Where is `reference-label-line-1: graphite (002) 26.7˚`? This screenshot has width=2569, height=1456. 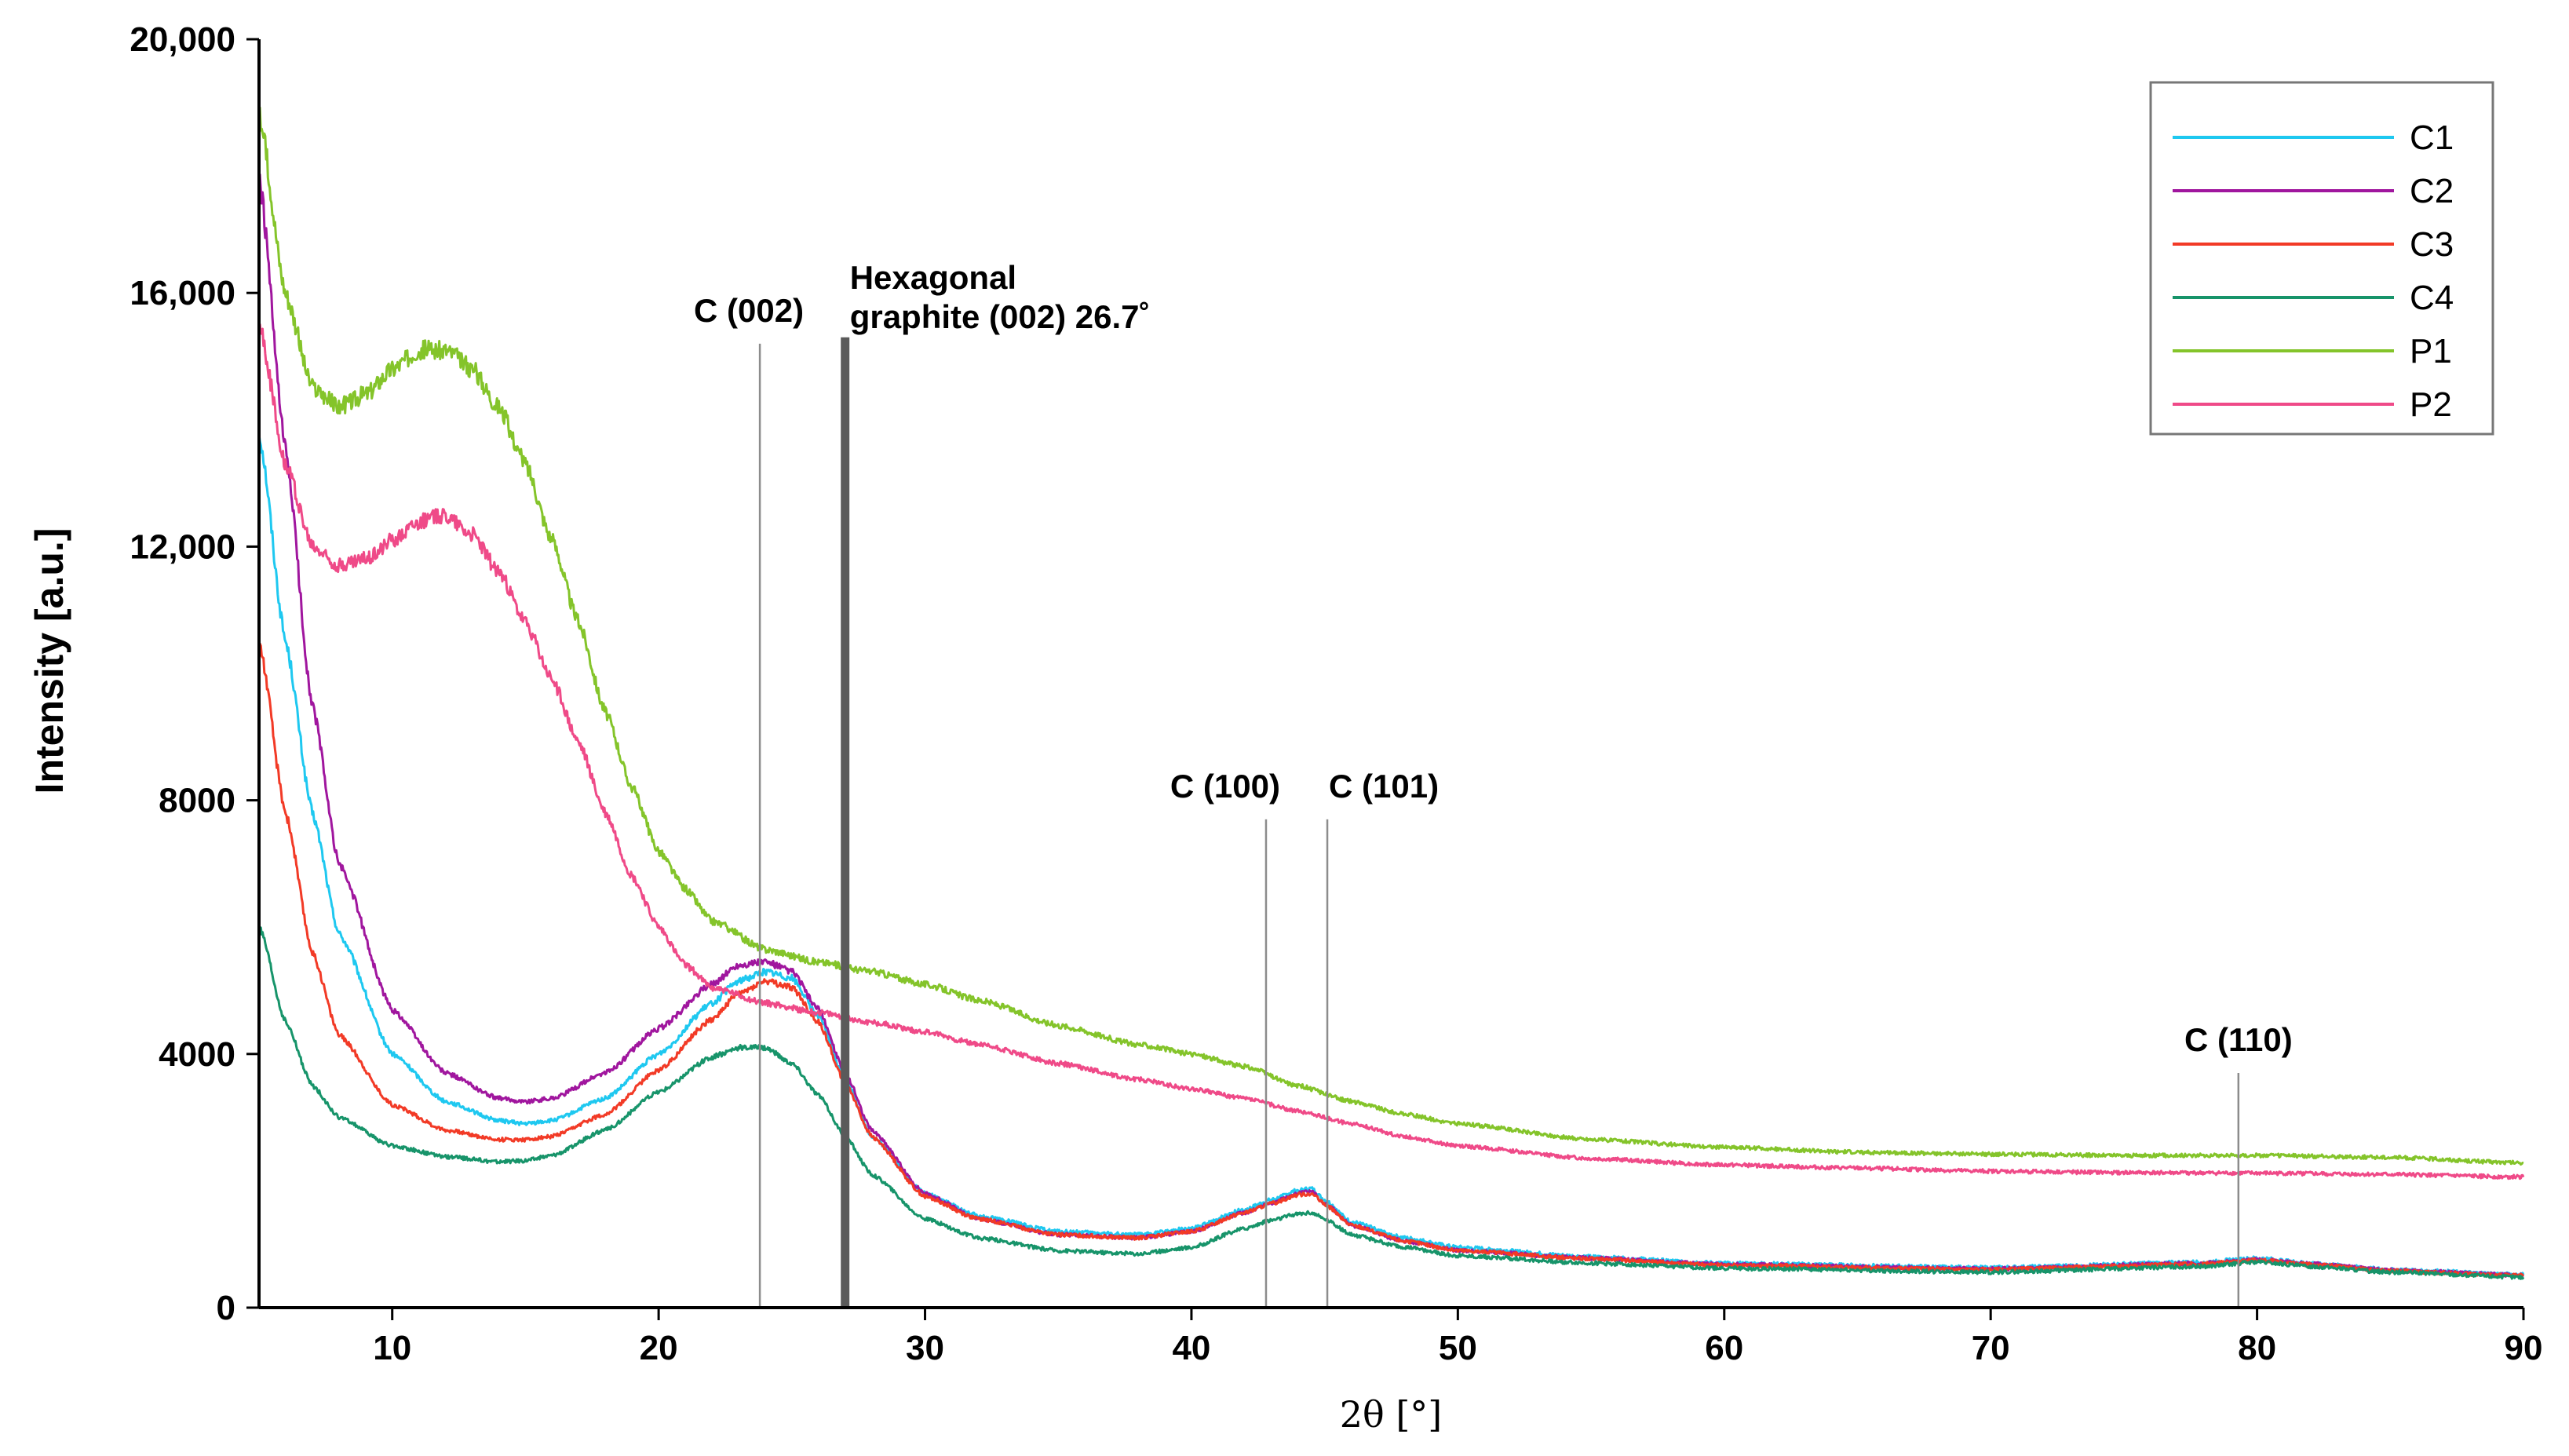 reference-label-line-1: graphite (002) 26.7˚ is located at coordinates (1000, 316).